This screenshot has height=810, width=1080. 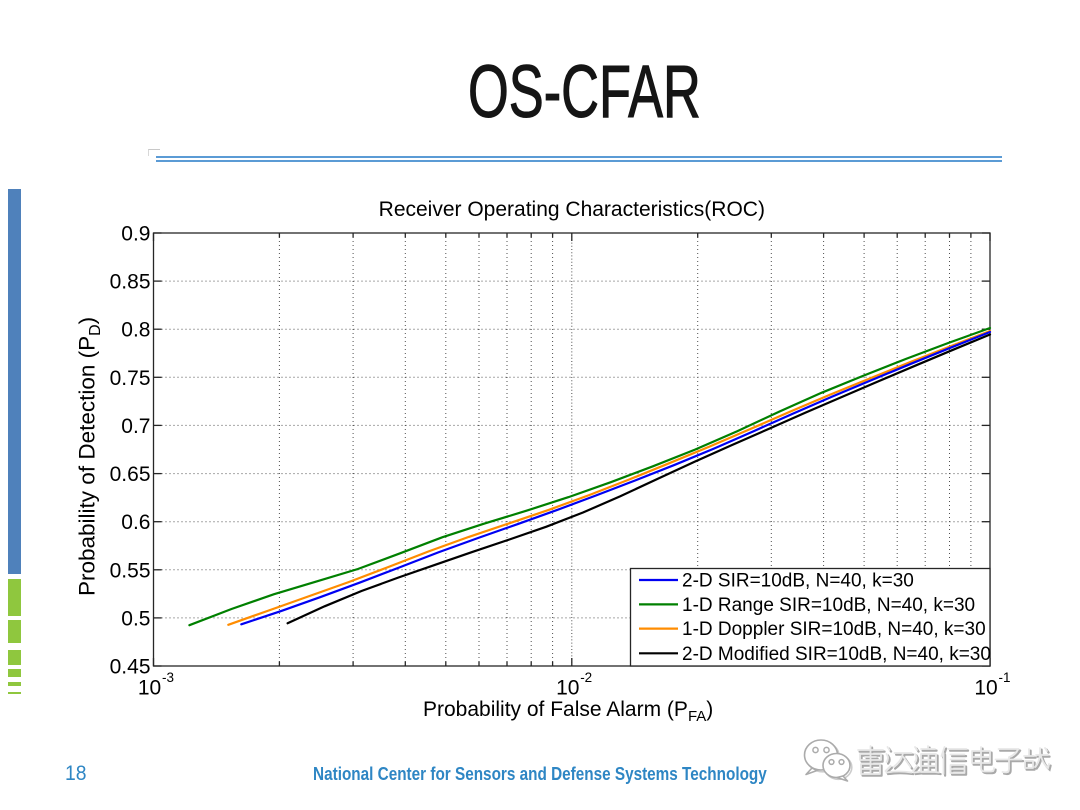 What do you see at coordinates (135, 330) in the screenshot?
I see `svg-text: 0.8` at bounding box center [135, 330].